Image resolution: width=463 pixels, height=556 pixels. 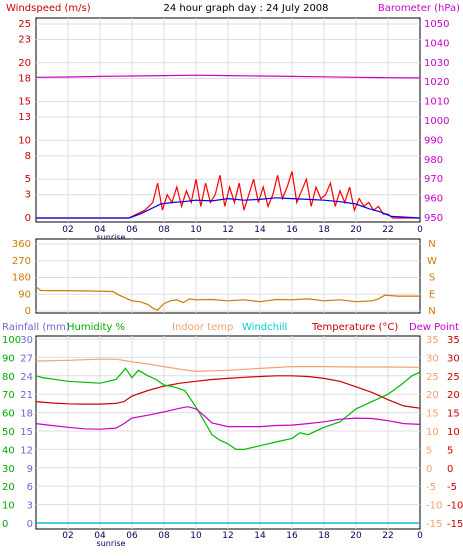 I want to click on x-tick-label: 04, so click(x=100, y=230).